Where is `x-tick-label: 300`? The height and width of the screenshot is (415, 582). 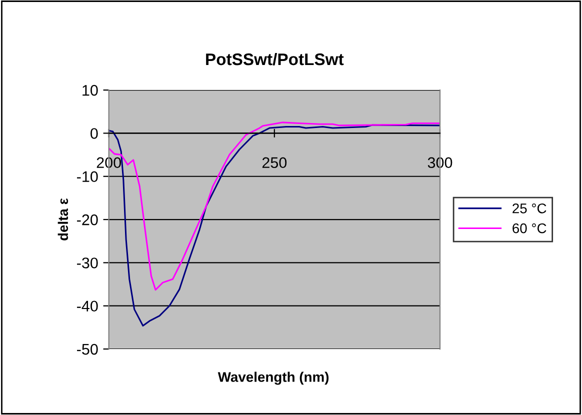
x-tick-label: 300 is located at coordinates (440, 162).